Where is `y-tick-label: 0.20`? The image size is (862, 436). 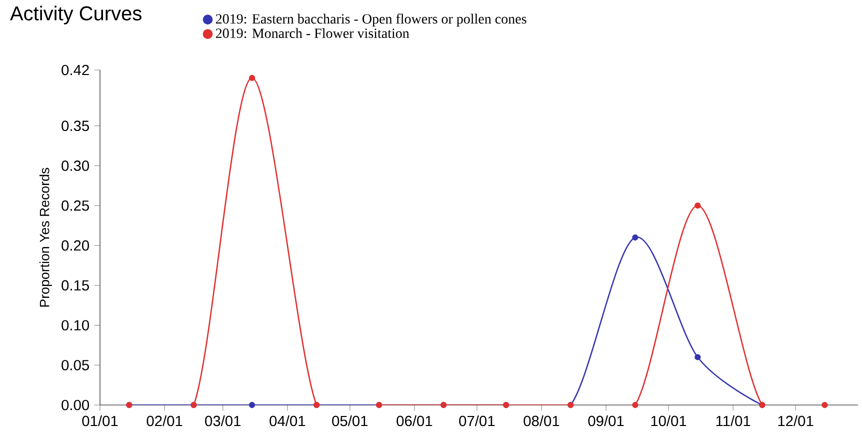
y-tick-label: 0.20 is located at coordinates (76, 245).